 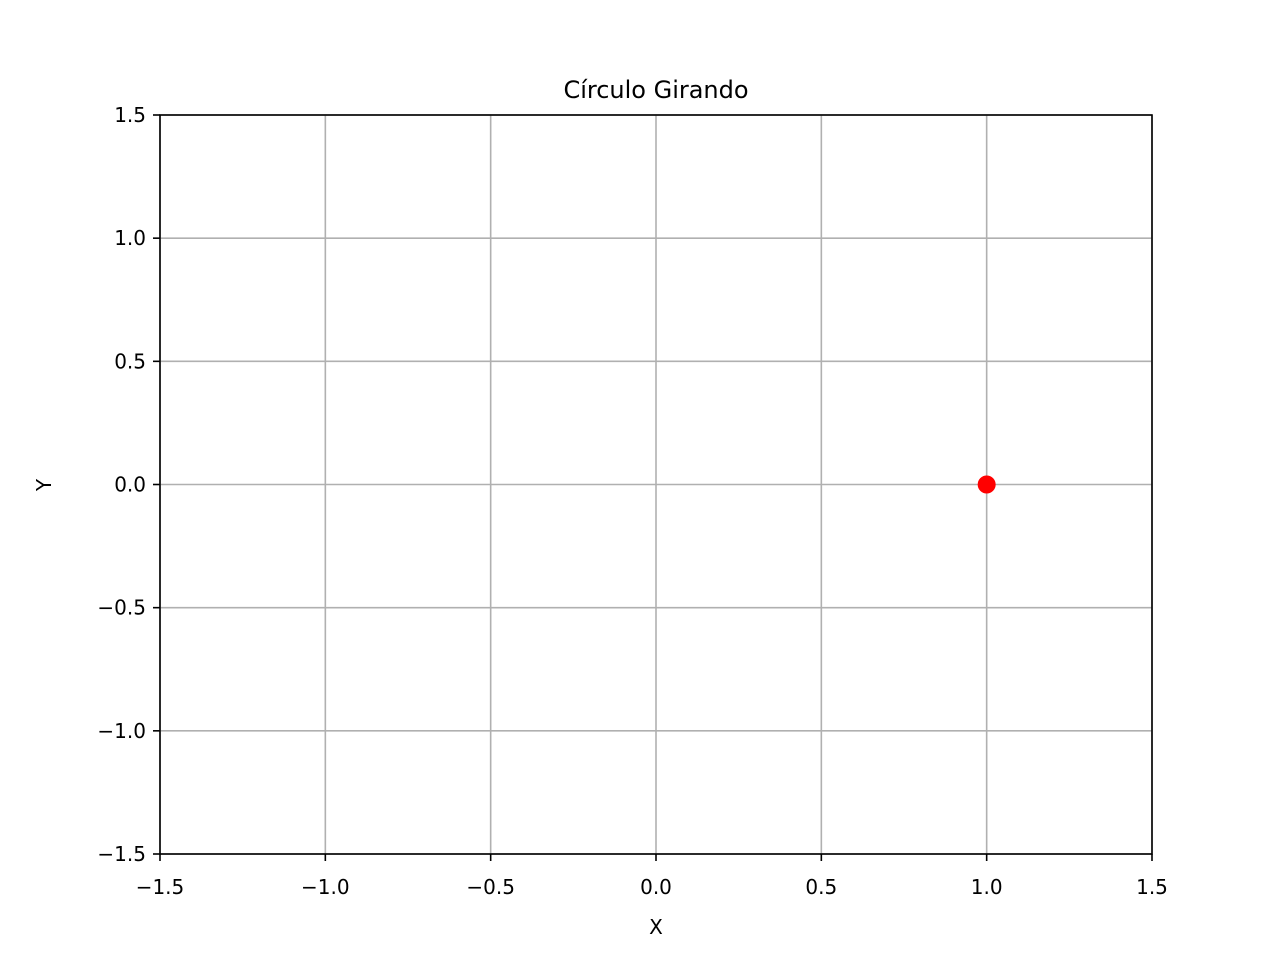 I want to click on x-tick-label: 1.0, so click(x=987, y=887).